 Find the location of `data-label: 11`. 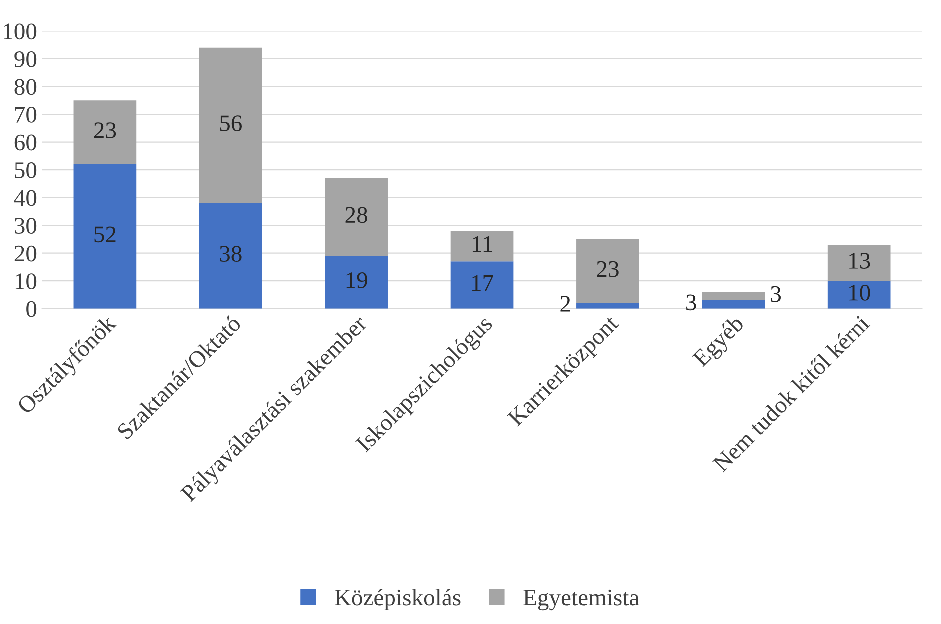

data-label: 11 is located at coordinates (482, 244).